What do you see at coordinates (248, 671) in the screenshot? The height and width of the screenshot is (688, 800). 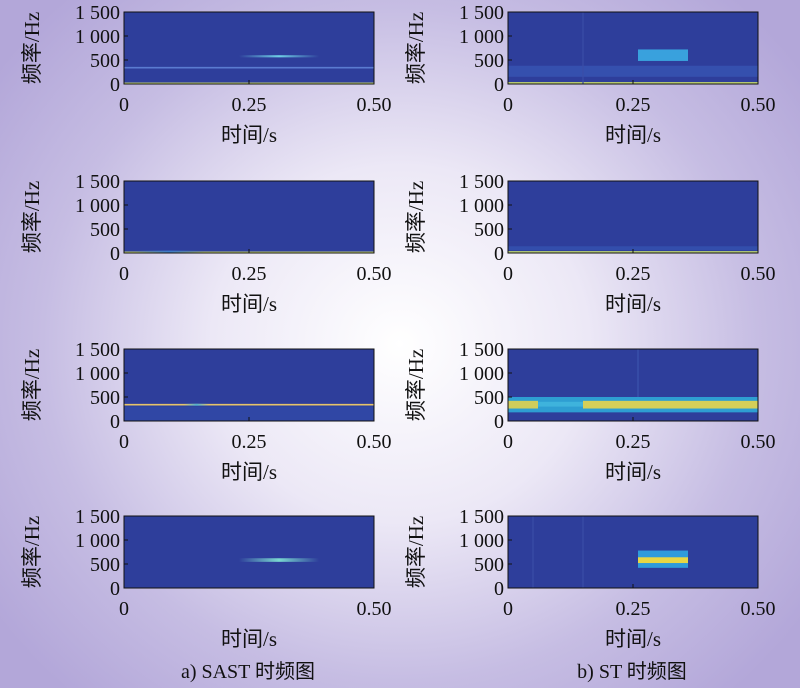 I see `caption-left: a) SAST 时频图` at bounding box center [248, 671].